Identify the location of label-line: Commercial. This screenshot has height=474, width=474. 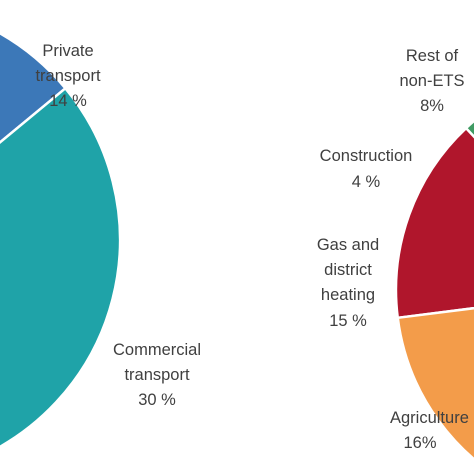
(157, 350).